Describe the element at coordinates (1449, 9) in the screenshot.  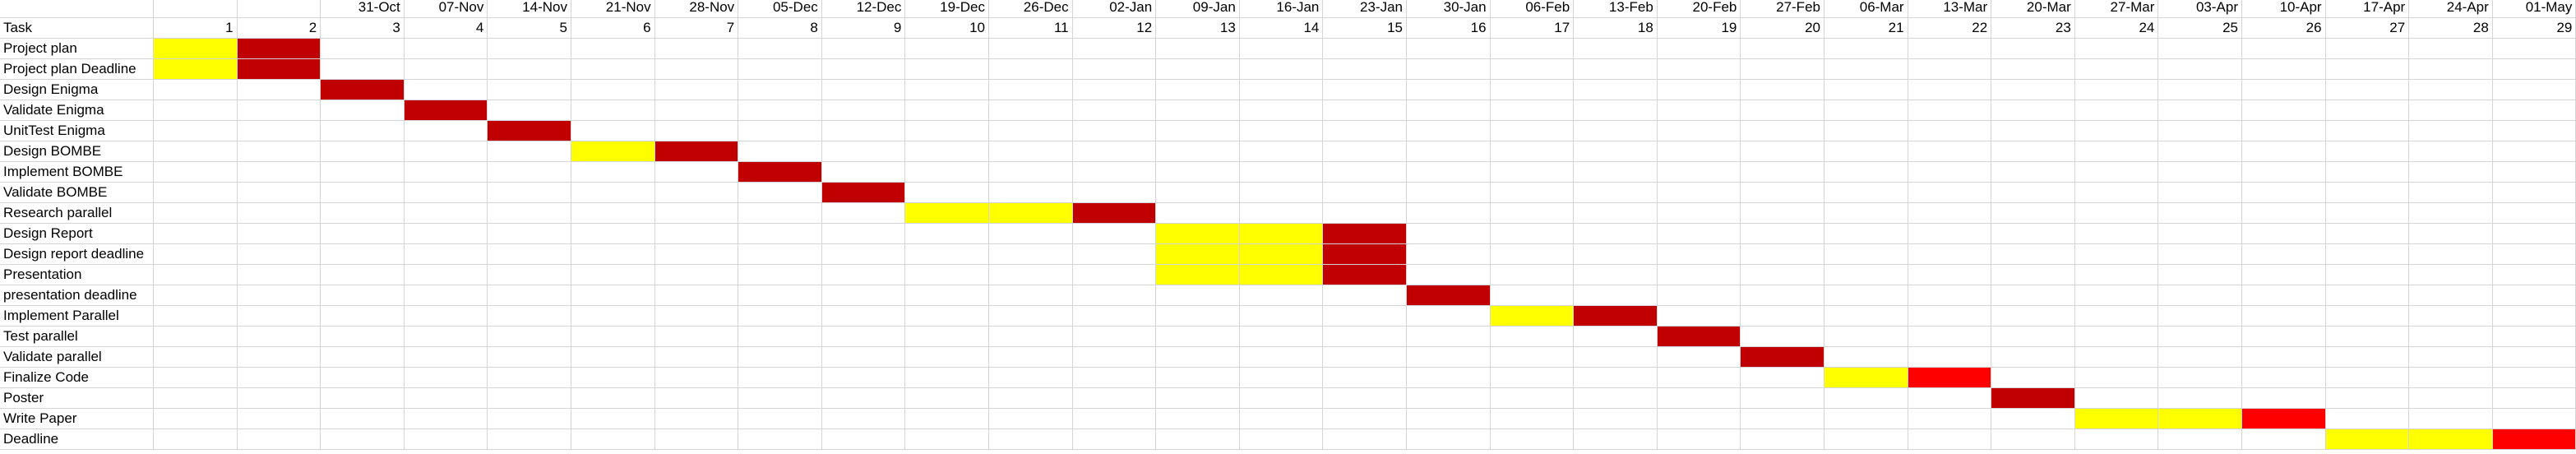
I see `date-header-cell: 30-Jan` at that location.